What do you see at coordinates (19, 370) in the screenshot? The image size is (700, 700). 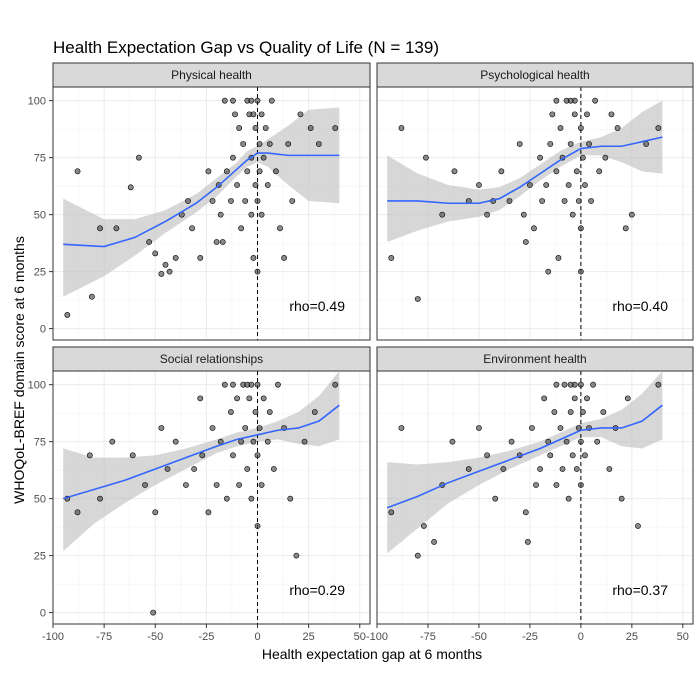 I see `y-axis-title: WHOQoL-BREF domain score at 6 months` at bounding box center [19, 370].